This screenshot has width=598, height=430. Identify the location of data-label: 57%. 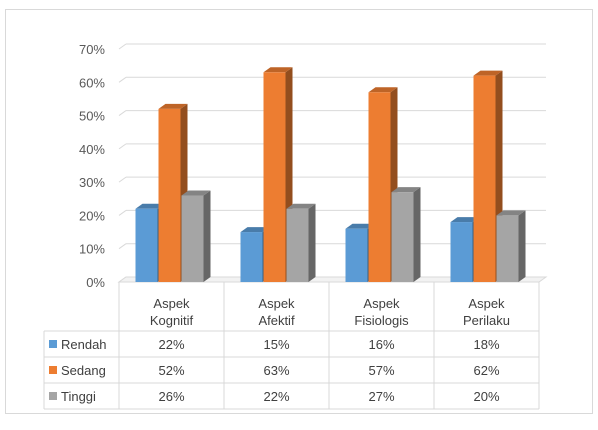
(381, 370).